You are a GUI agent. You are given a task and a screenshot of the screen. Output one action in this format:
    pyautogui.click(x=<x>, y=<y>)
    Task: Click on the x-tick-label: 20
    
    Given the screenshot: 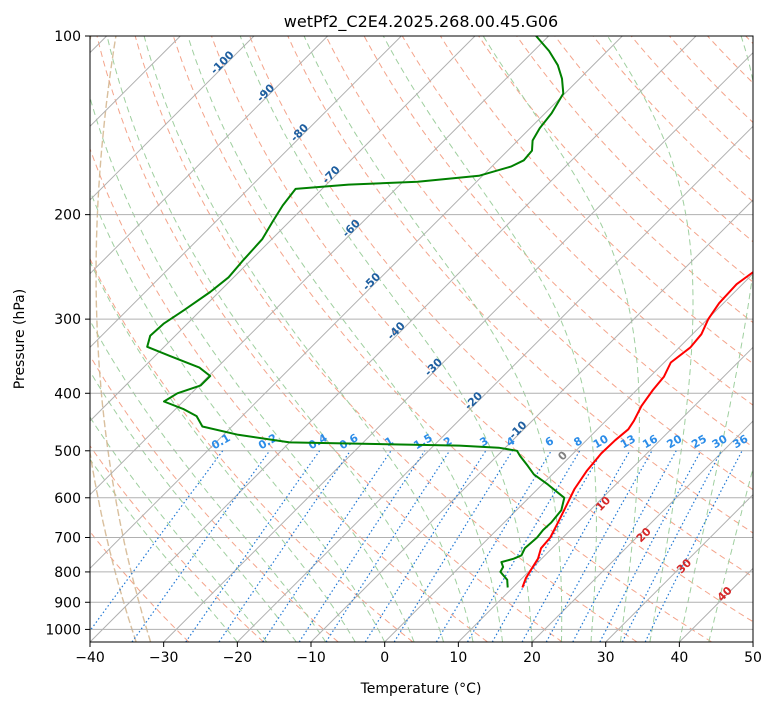 What is the action you would take?
    pyautogui.click(x=532, y=658)
    